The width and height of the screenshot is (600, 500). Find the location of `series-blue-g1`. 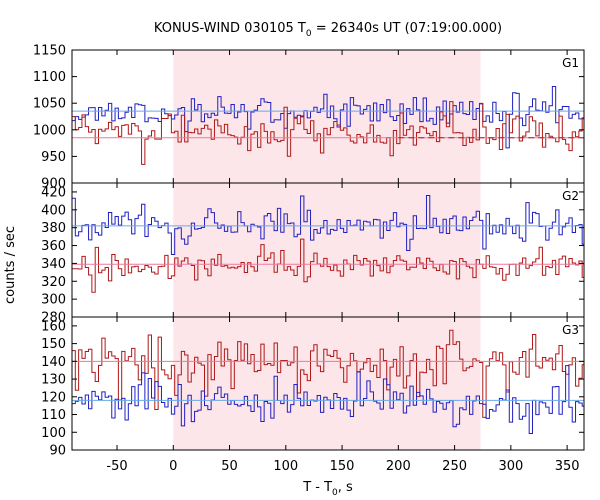

series-blue-g1 is located at coordinates (328, 117).